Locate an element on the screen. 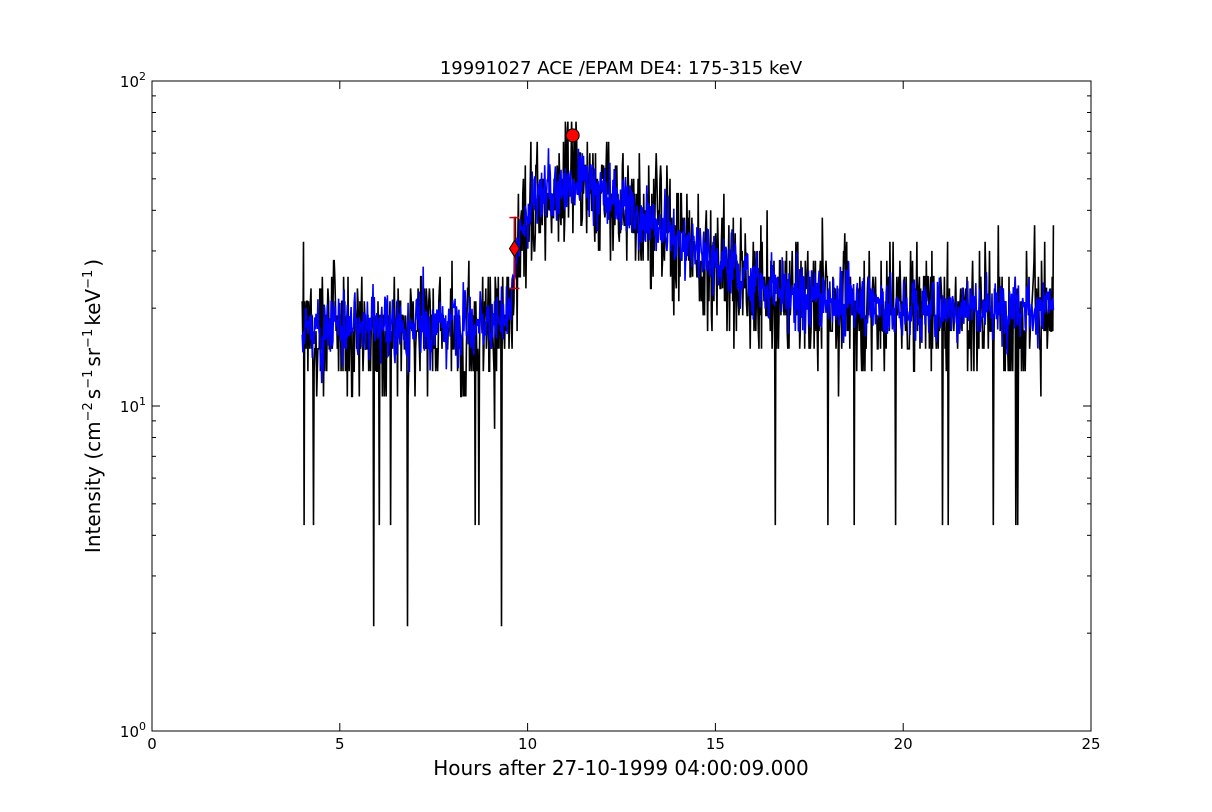  y-tick-labels: 10⁰ 10¹ 10² is located at coordinates (133, 405).